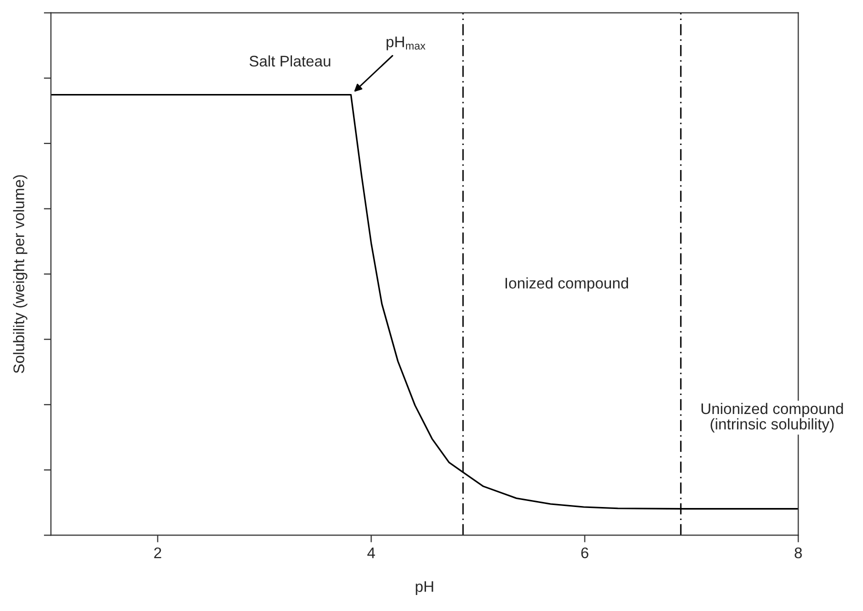 This screenshot has width=863, height=611. I want to click on annotation: Ionized compound, so click(567, 284).